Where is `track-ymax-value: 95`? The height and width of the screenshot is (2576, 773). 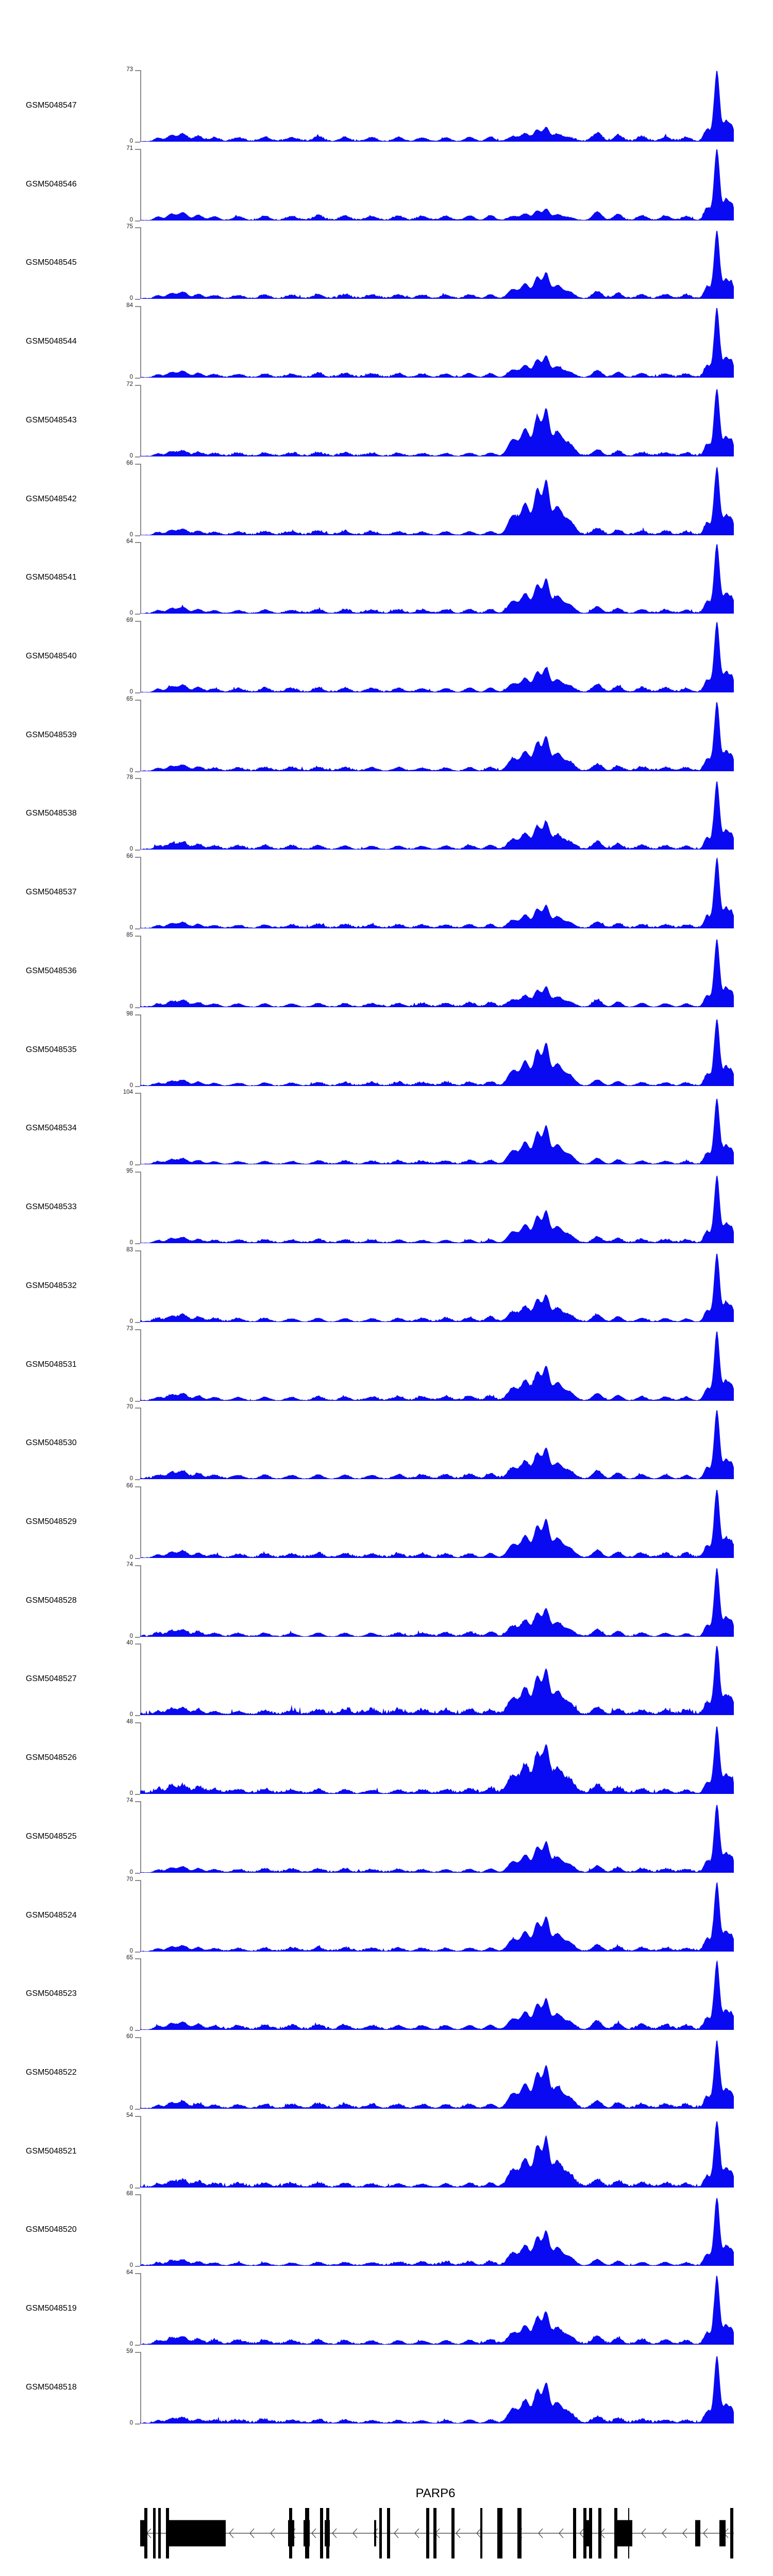 track-ymax-value: 95 is located at coordinates (129, 1171).